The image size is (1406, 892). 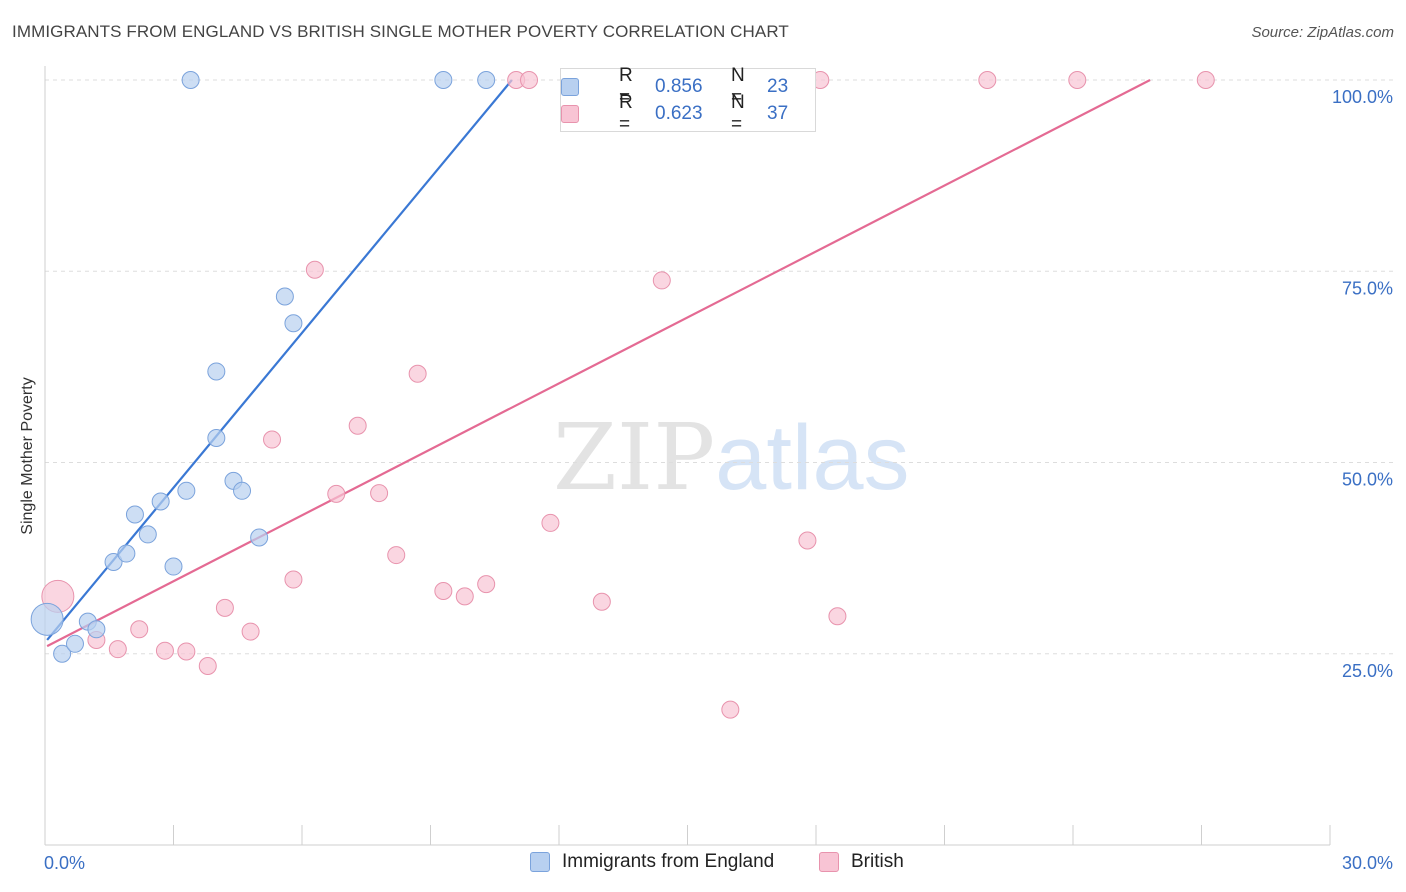 What do you see at coordinates (812, 458) in the screenshot?
I see `watermark-atlas: atlas` at bounding box center [812, 458].